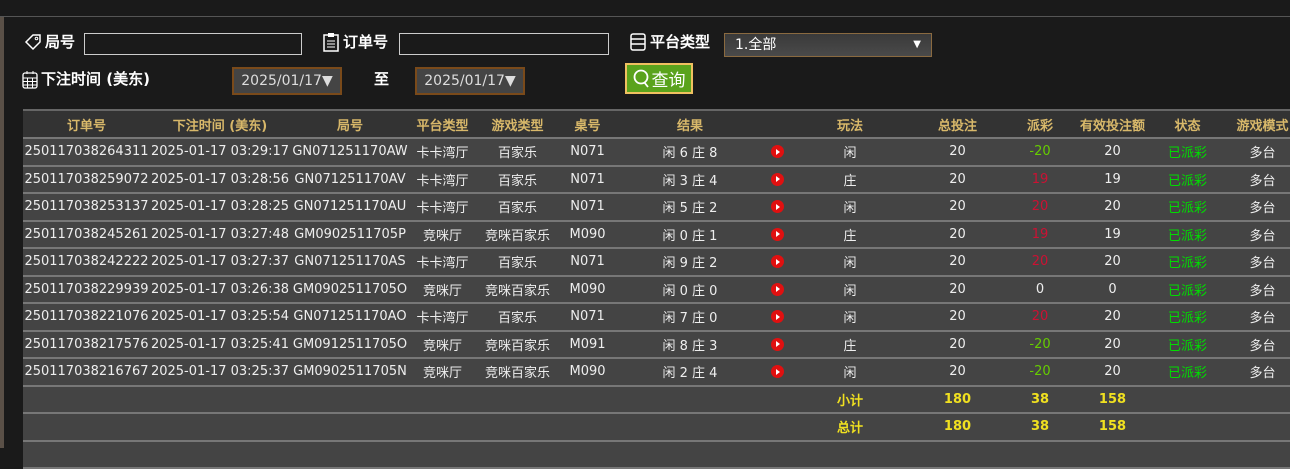 The height and width of the screenshot is (469, 1290). I want to click on platform-selected: 1.全部, so click(756, 45).